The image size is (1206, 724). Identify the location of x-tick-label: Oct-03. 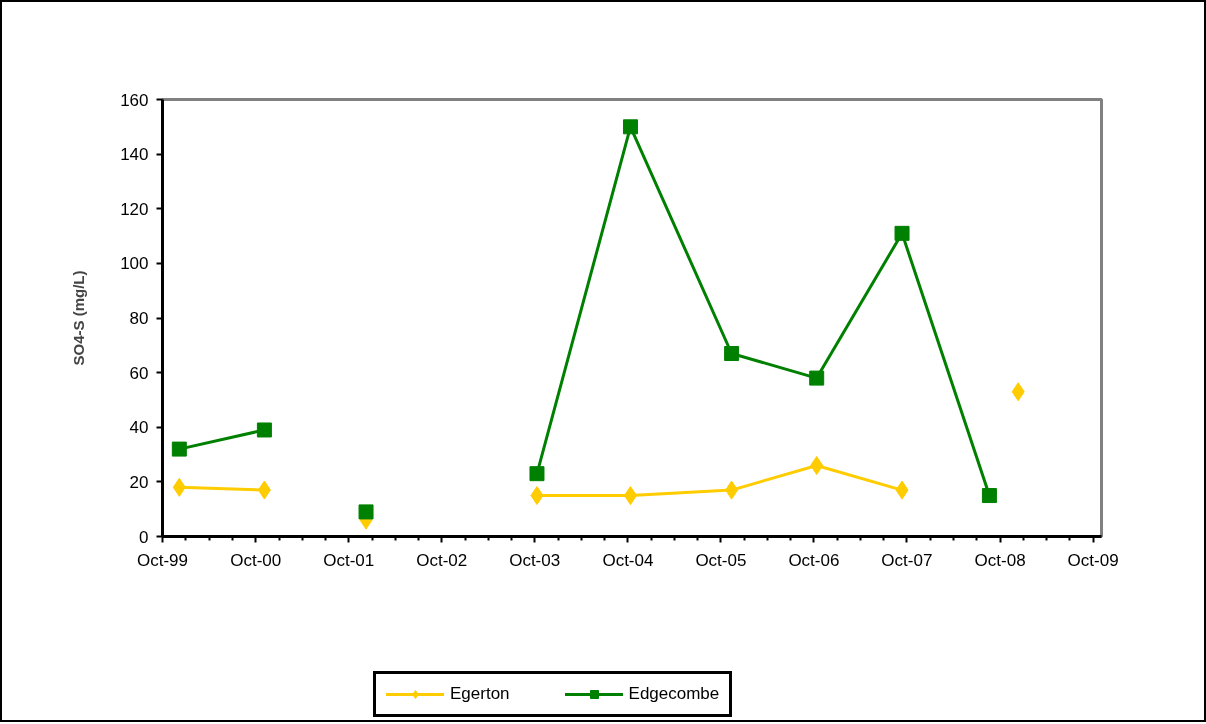
(535, 560).